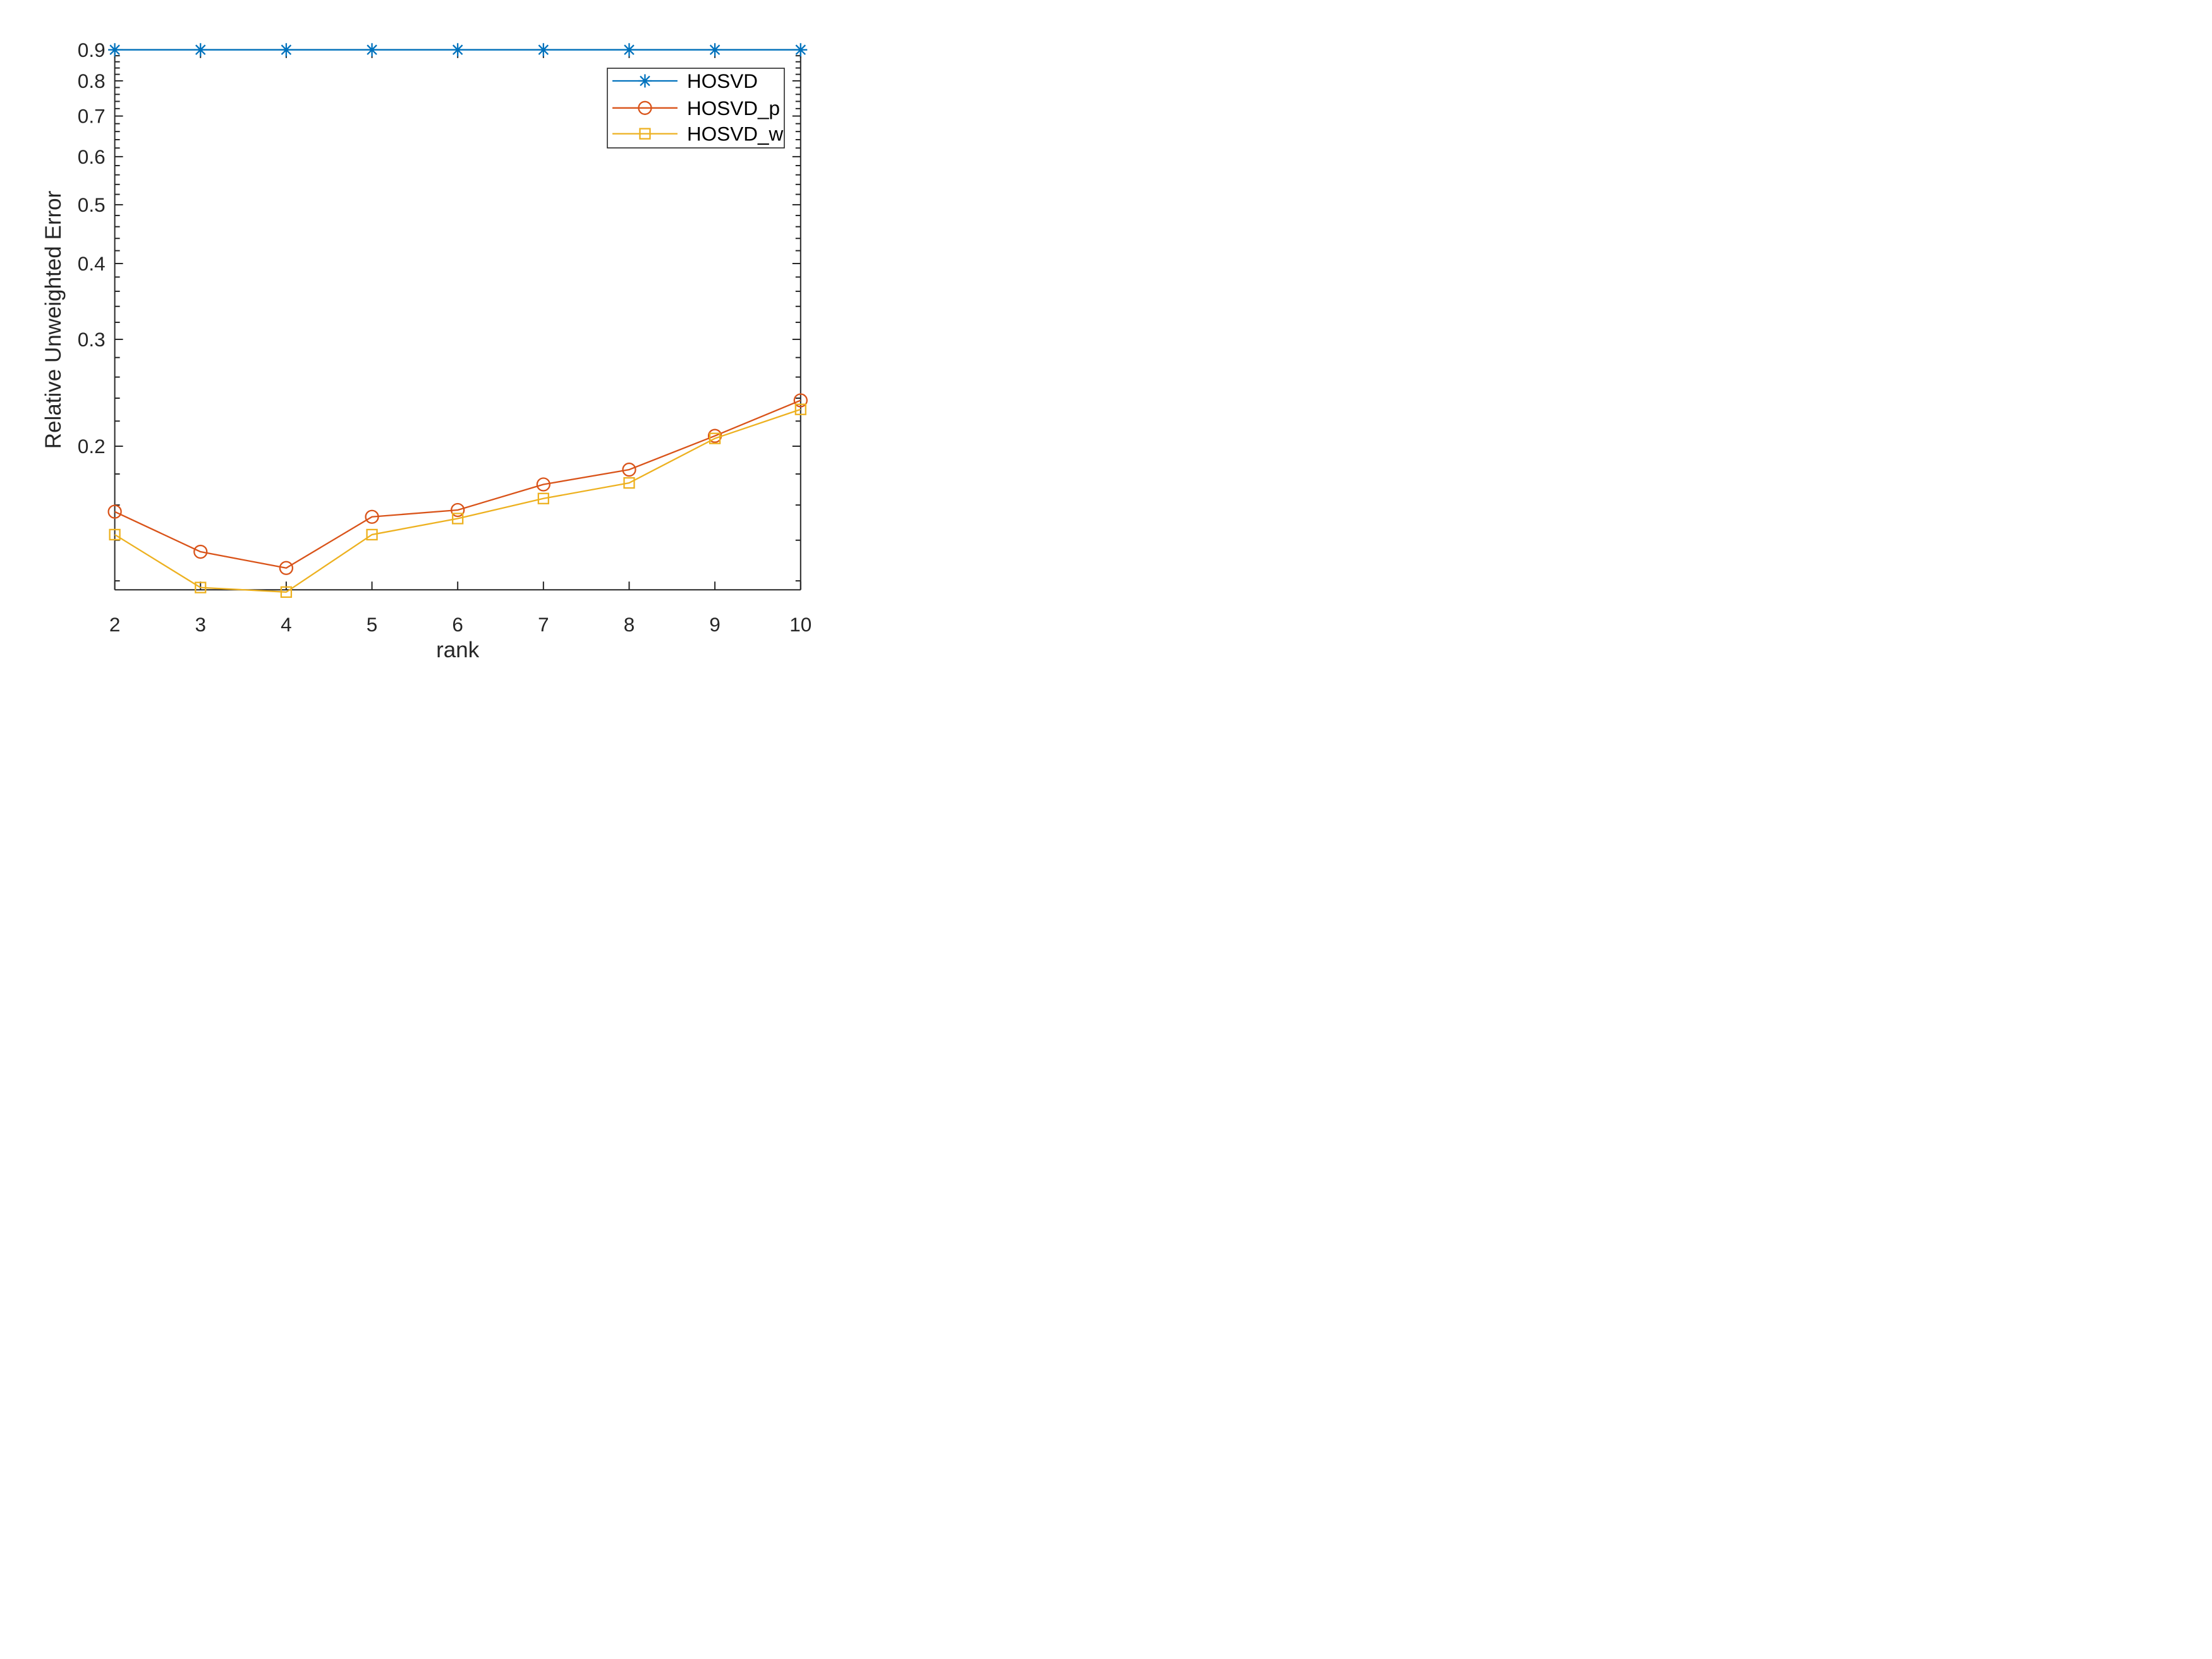 The width and height of the screenshot is (2212, 1659). What do you see at coordinates (714, 624) in the screenshot?
I see `x-tick-label: 9` at bounding box center [714, 624].